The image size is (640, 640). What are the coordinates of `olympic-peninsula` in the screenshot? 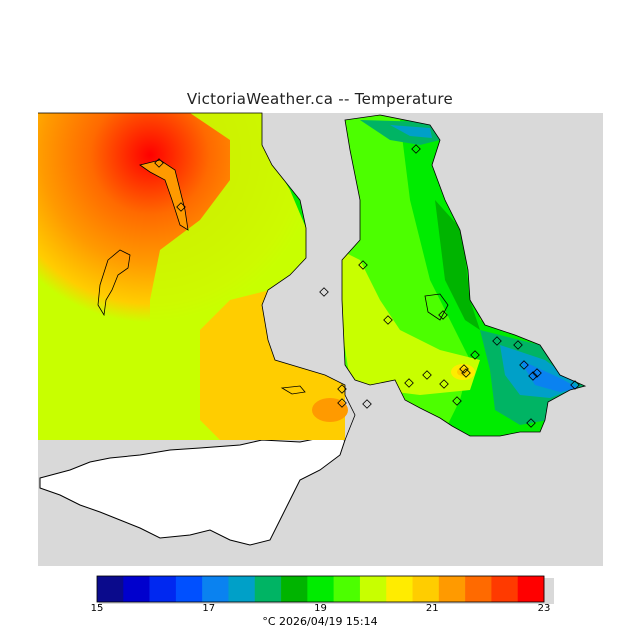 It's located at (192, 490).